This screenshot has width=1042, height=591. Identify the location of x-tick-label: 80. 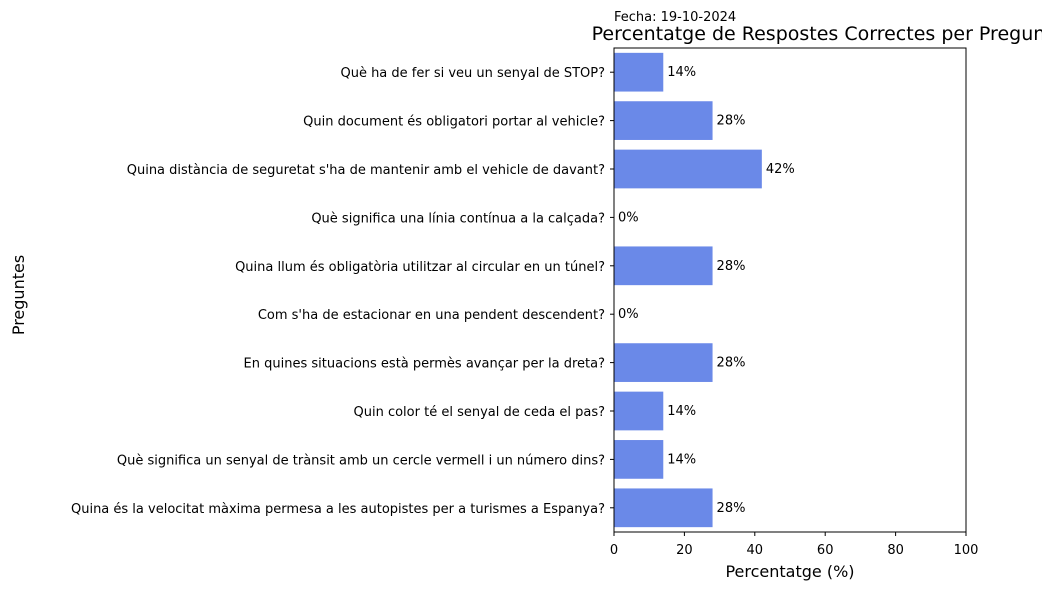
(895, 550).